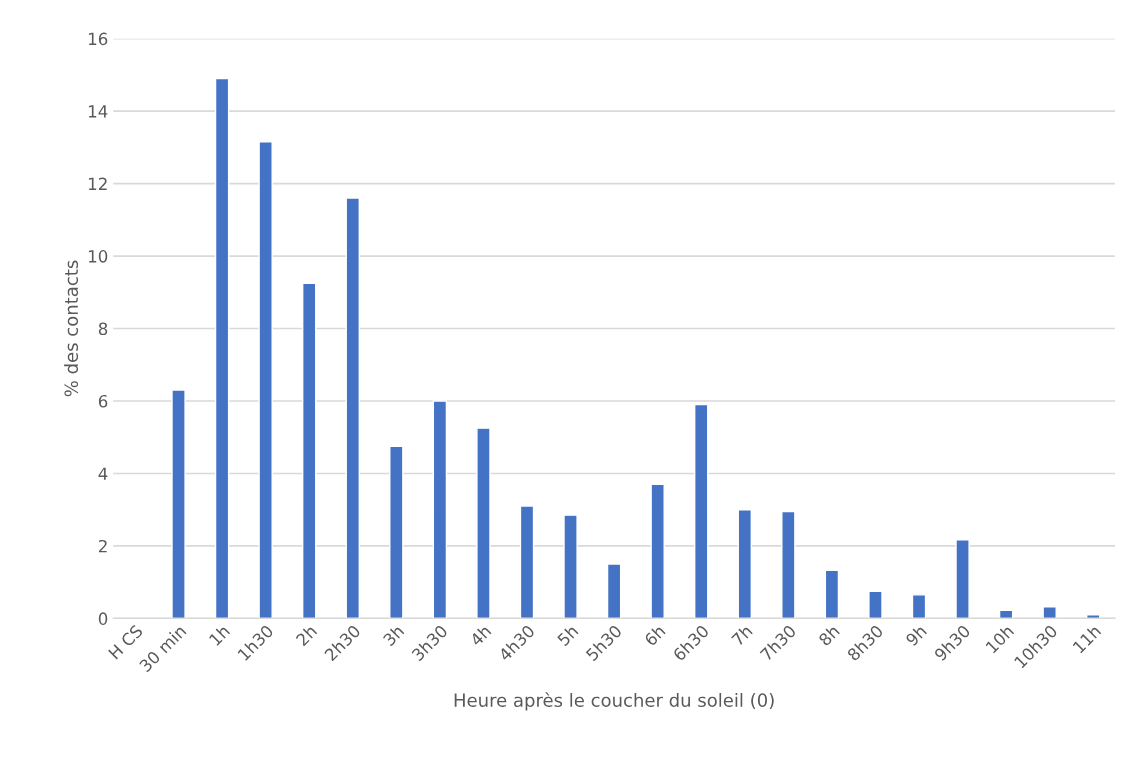 The width and height of the screenshot is (1132, 773). Describe the element at coordinates (393, 635) in the screenshot. I see `x-tick-label: 3h` at that location.